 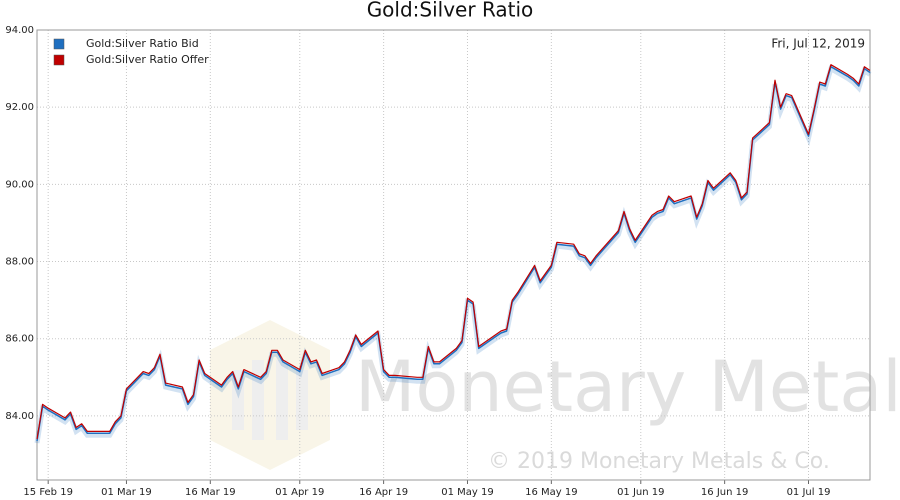 I want to click on legend-label: Gold:Silver Ratio Bid, so click(x=142, y=43).